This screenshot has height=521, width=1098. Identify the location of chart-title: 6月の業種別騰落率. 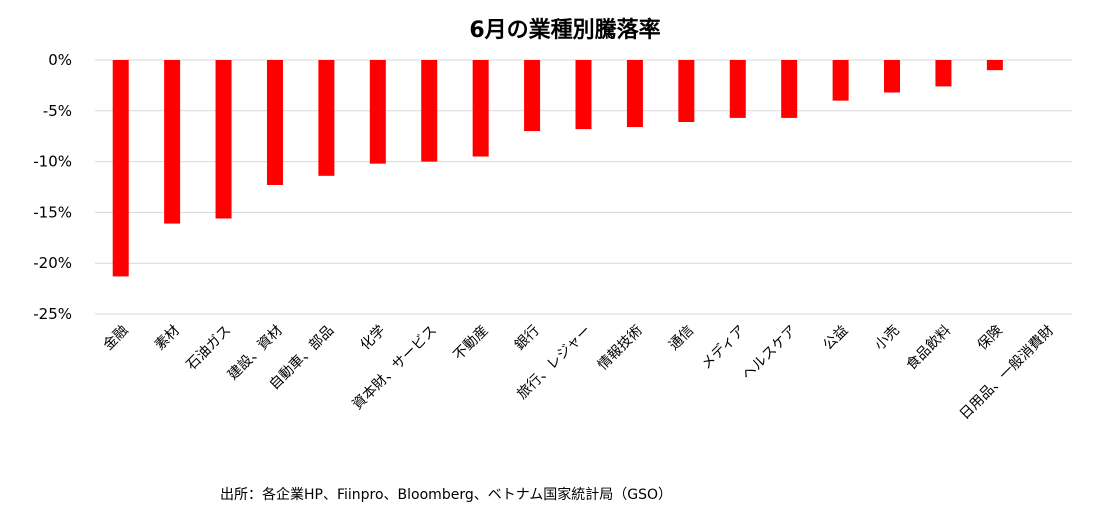
(564, 30).